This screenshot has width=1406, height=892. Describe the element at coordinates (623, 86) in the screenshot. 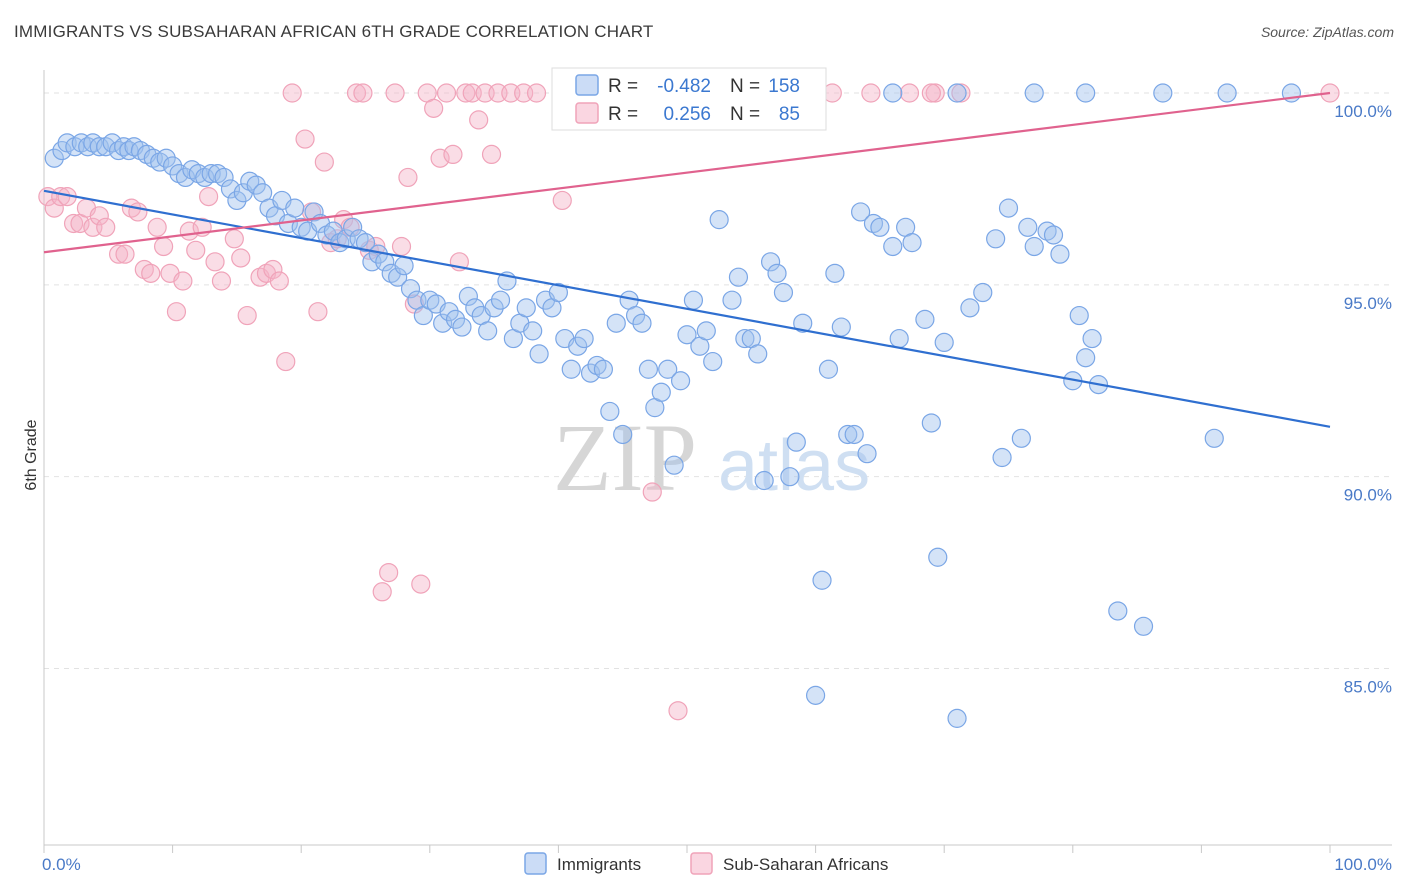

I see `stats-r-label-immigrants: R =` at that location.